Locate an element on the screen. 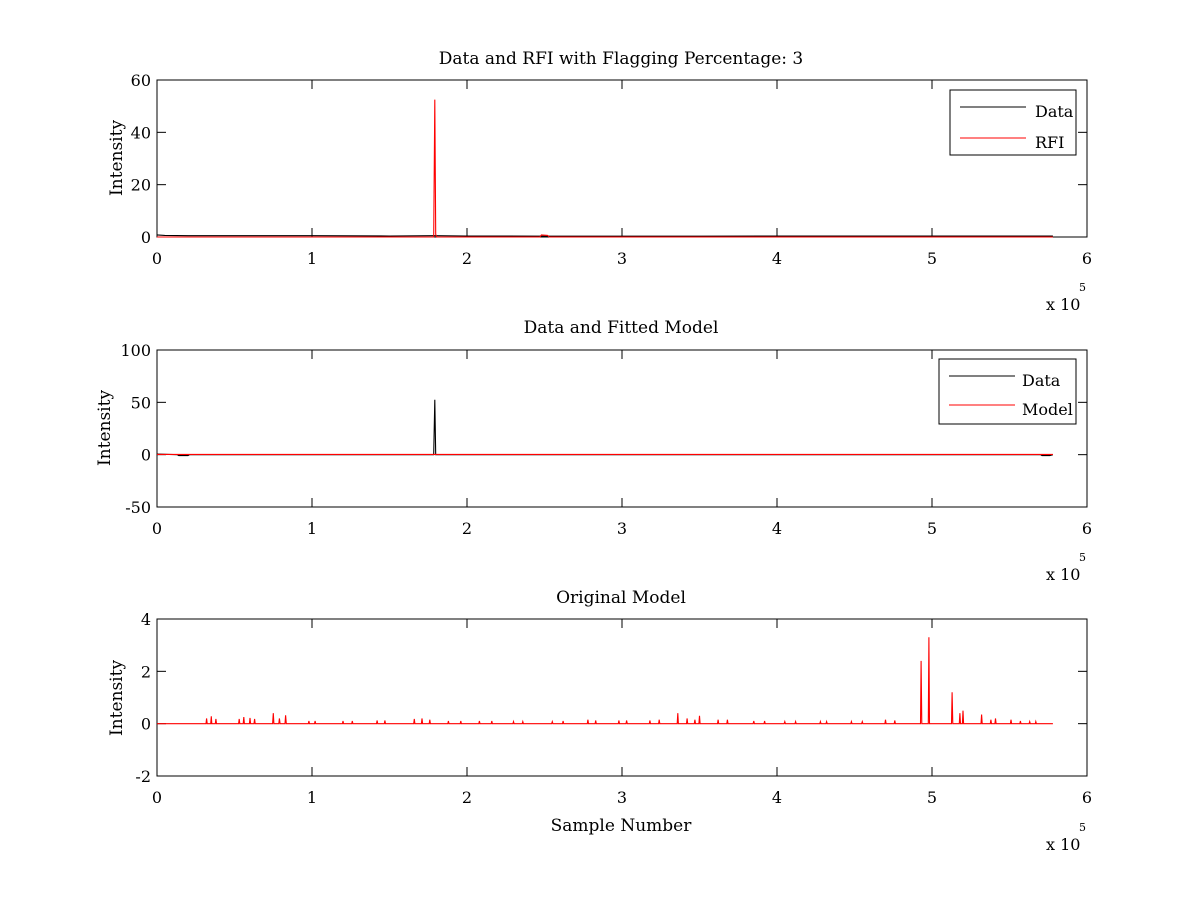  subplot-3-ylabel: Intensity is located at coordinates (117, 698).